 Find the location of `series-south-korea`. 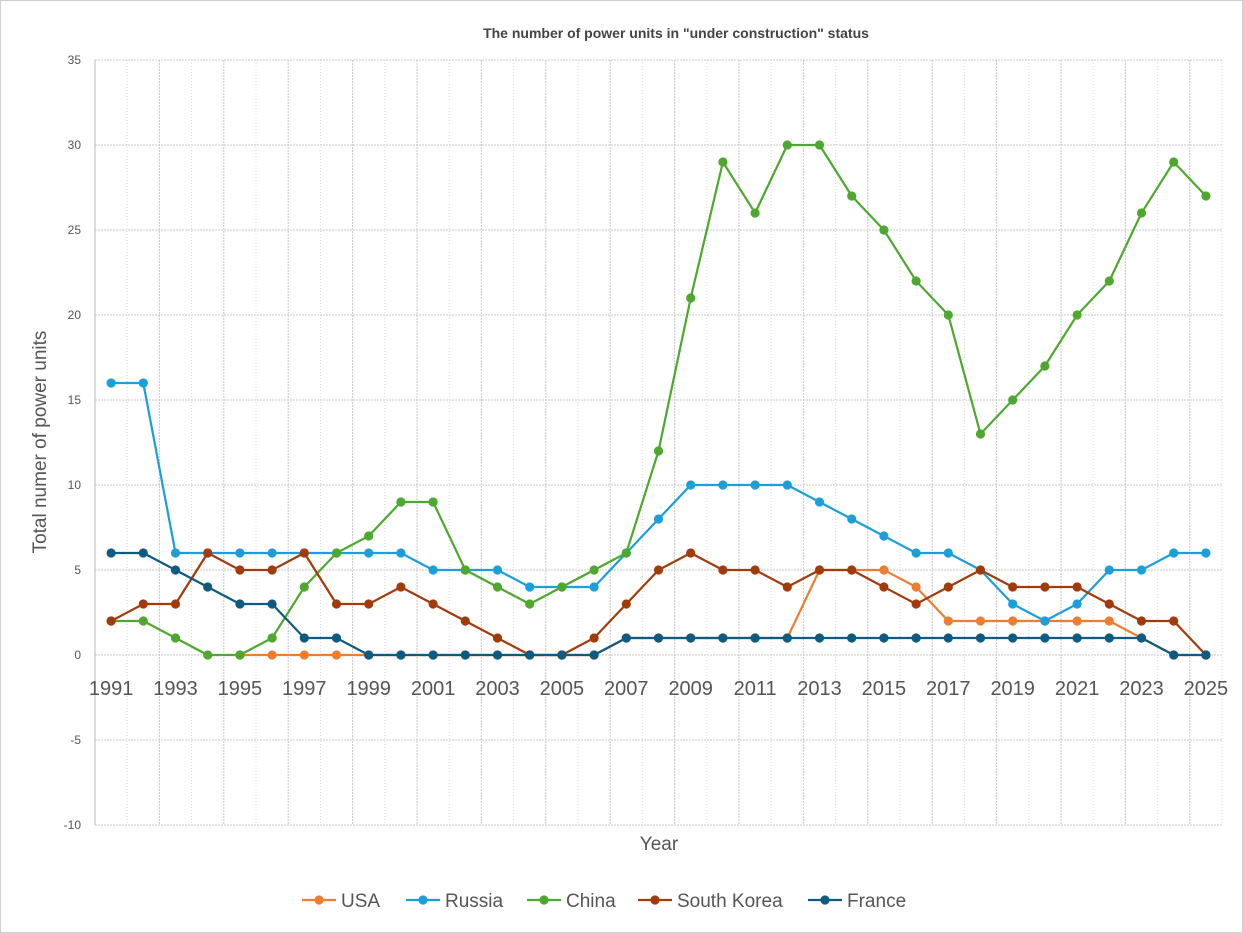

series-south-korea is located at coordinates (658, 604).